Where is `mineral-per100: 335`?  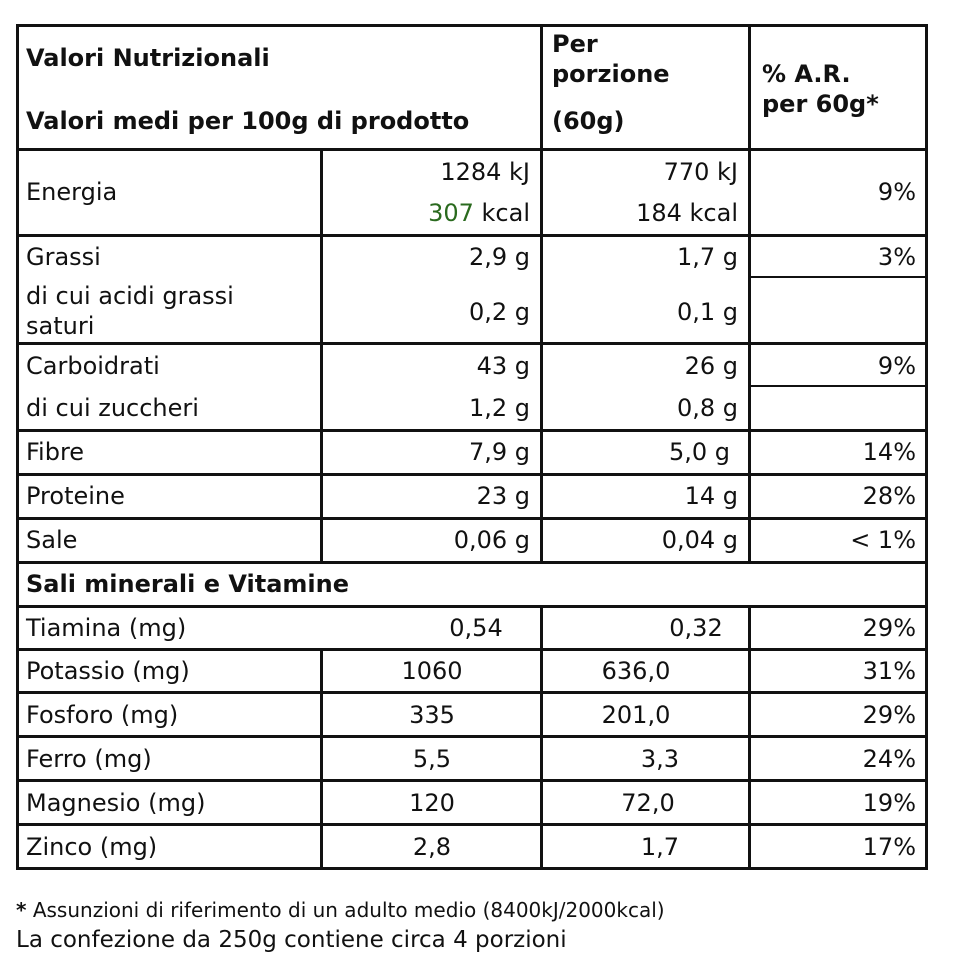
mineral-per100: 335 is located at coordinates (432, 715).